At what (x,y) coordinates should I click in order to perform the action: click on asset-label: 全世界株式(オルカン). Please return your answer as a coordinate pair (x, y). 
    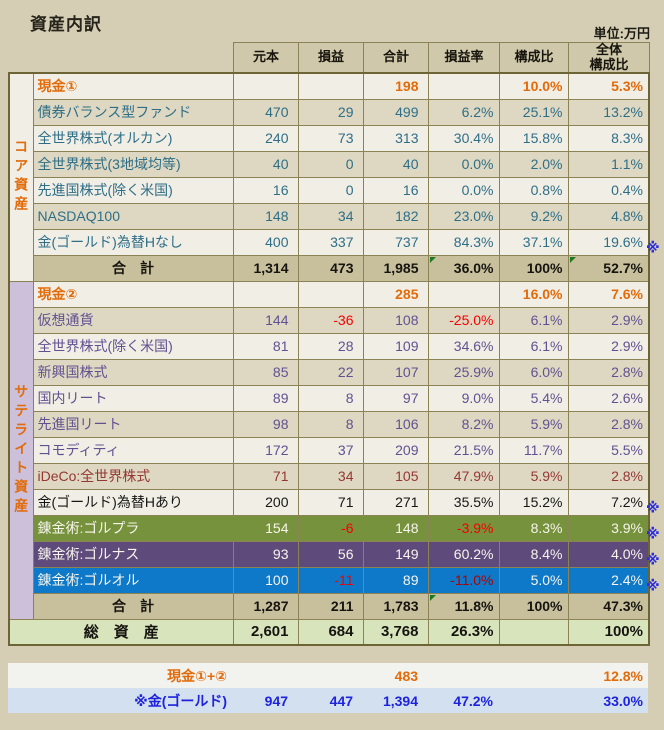
    Looking at the image, I should click on (133, 138).